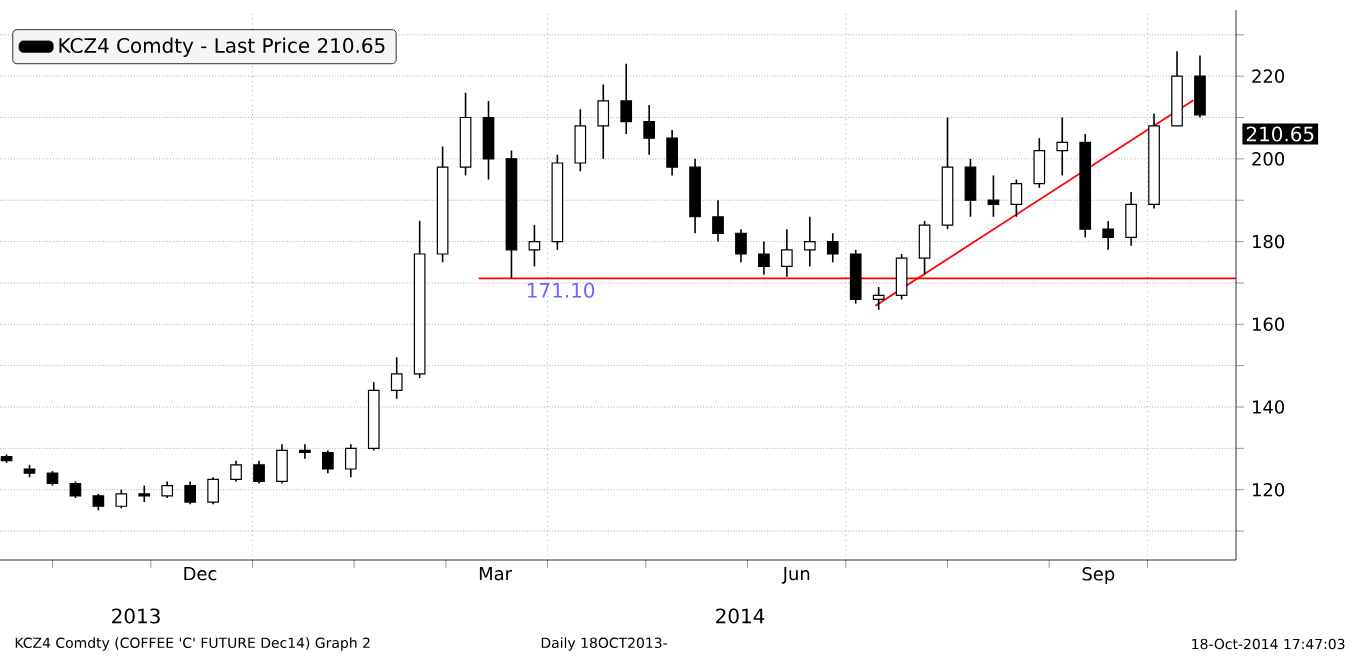 The width and height of the screenshot is (1352, 664). I want to click on x-tick-label: Sep, so click(1098, 576).